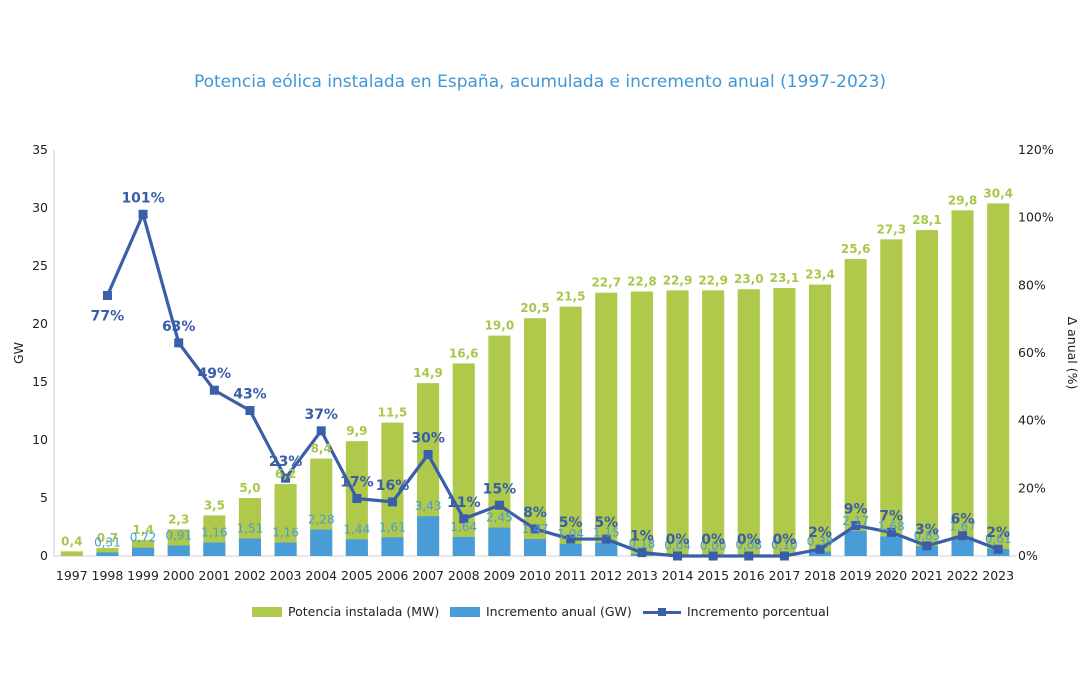  Describe the element at coordinates (142, 530) in the screenshot. I see `label-total-1999: 1,4` at that location.